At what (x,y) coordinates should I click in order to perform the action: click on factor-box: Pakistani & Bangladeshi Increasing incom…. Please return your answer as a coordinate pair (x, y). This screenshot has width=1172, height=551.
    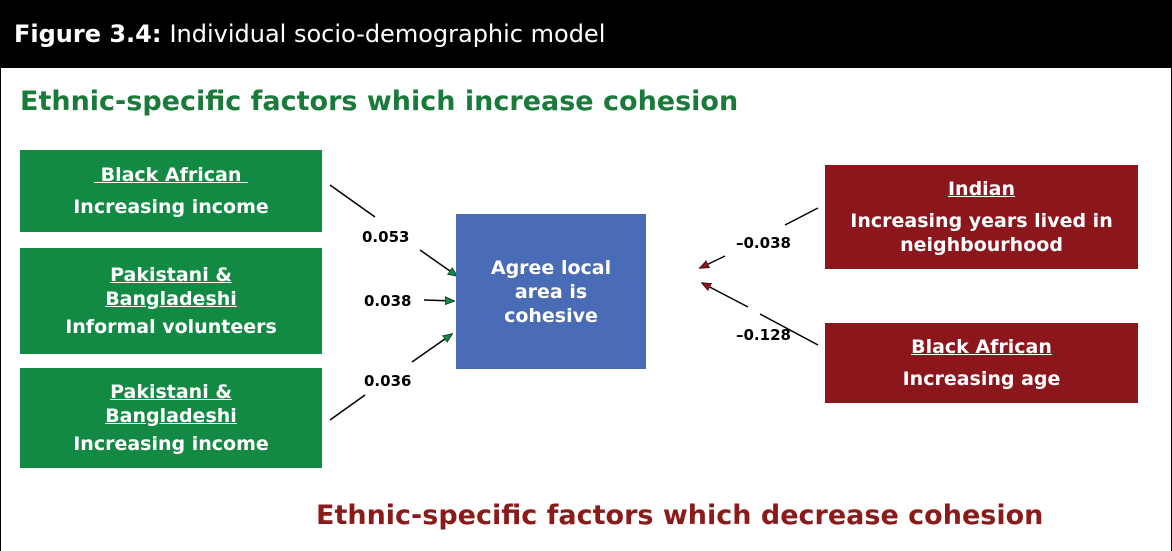
    Looking at the image, I should click on (171, 418).